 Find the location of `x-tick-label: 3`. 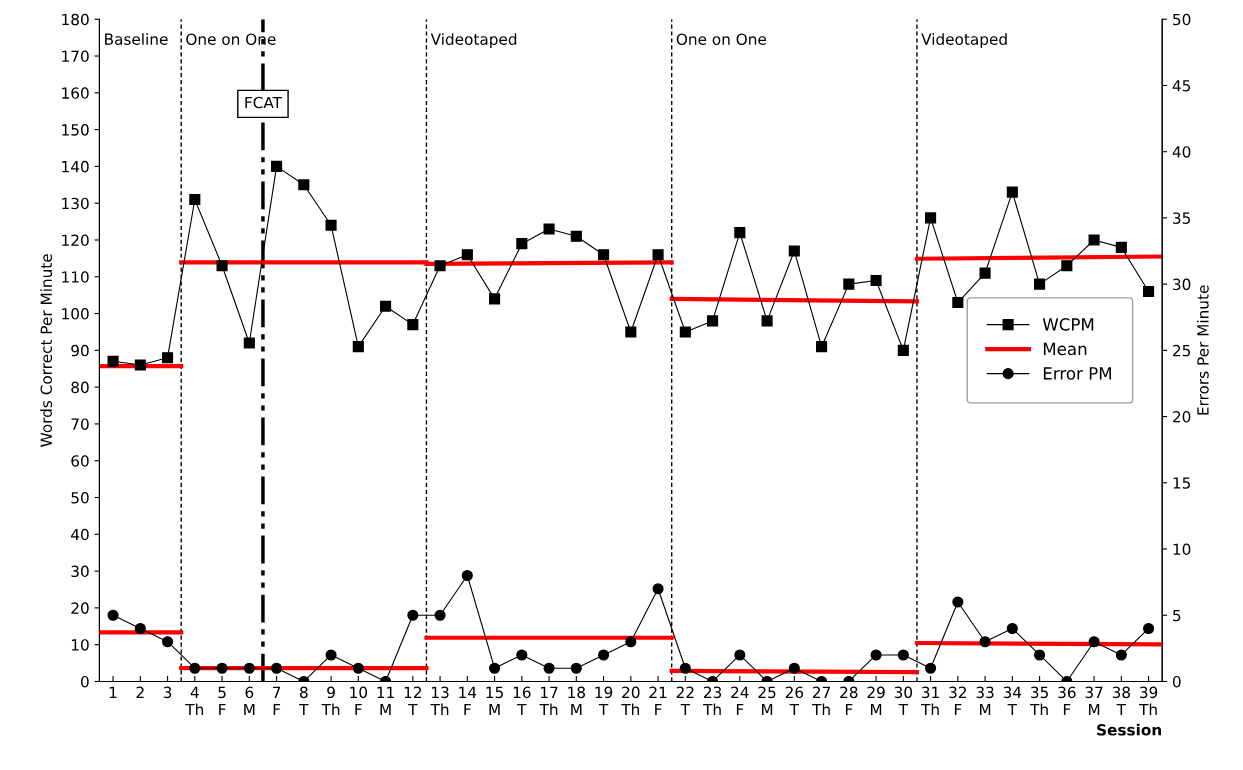

x-tick-label: 3 is located at coordinates (167, 692).